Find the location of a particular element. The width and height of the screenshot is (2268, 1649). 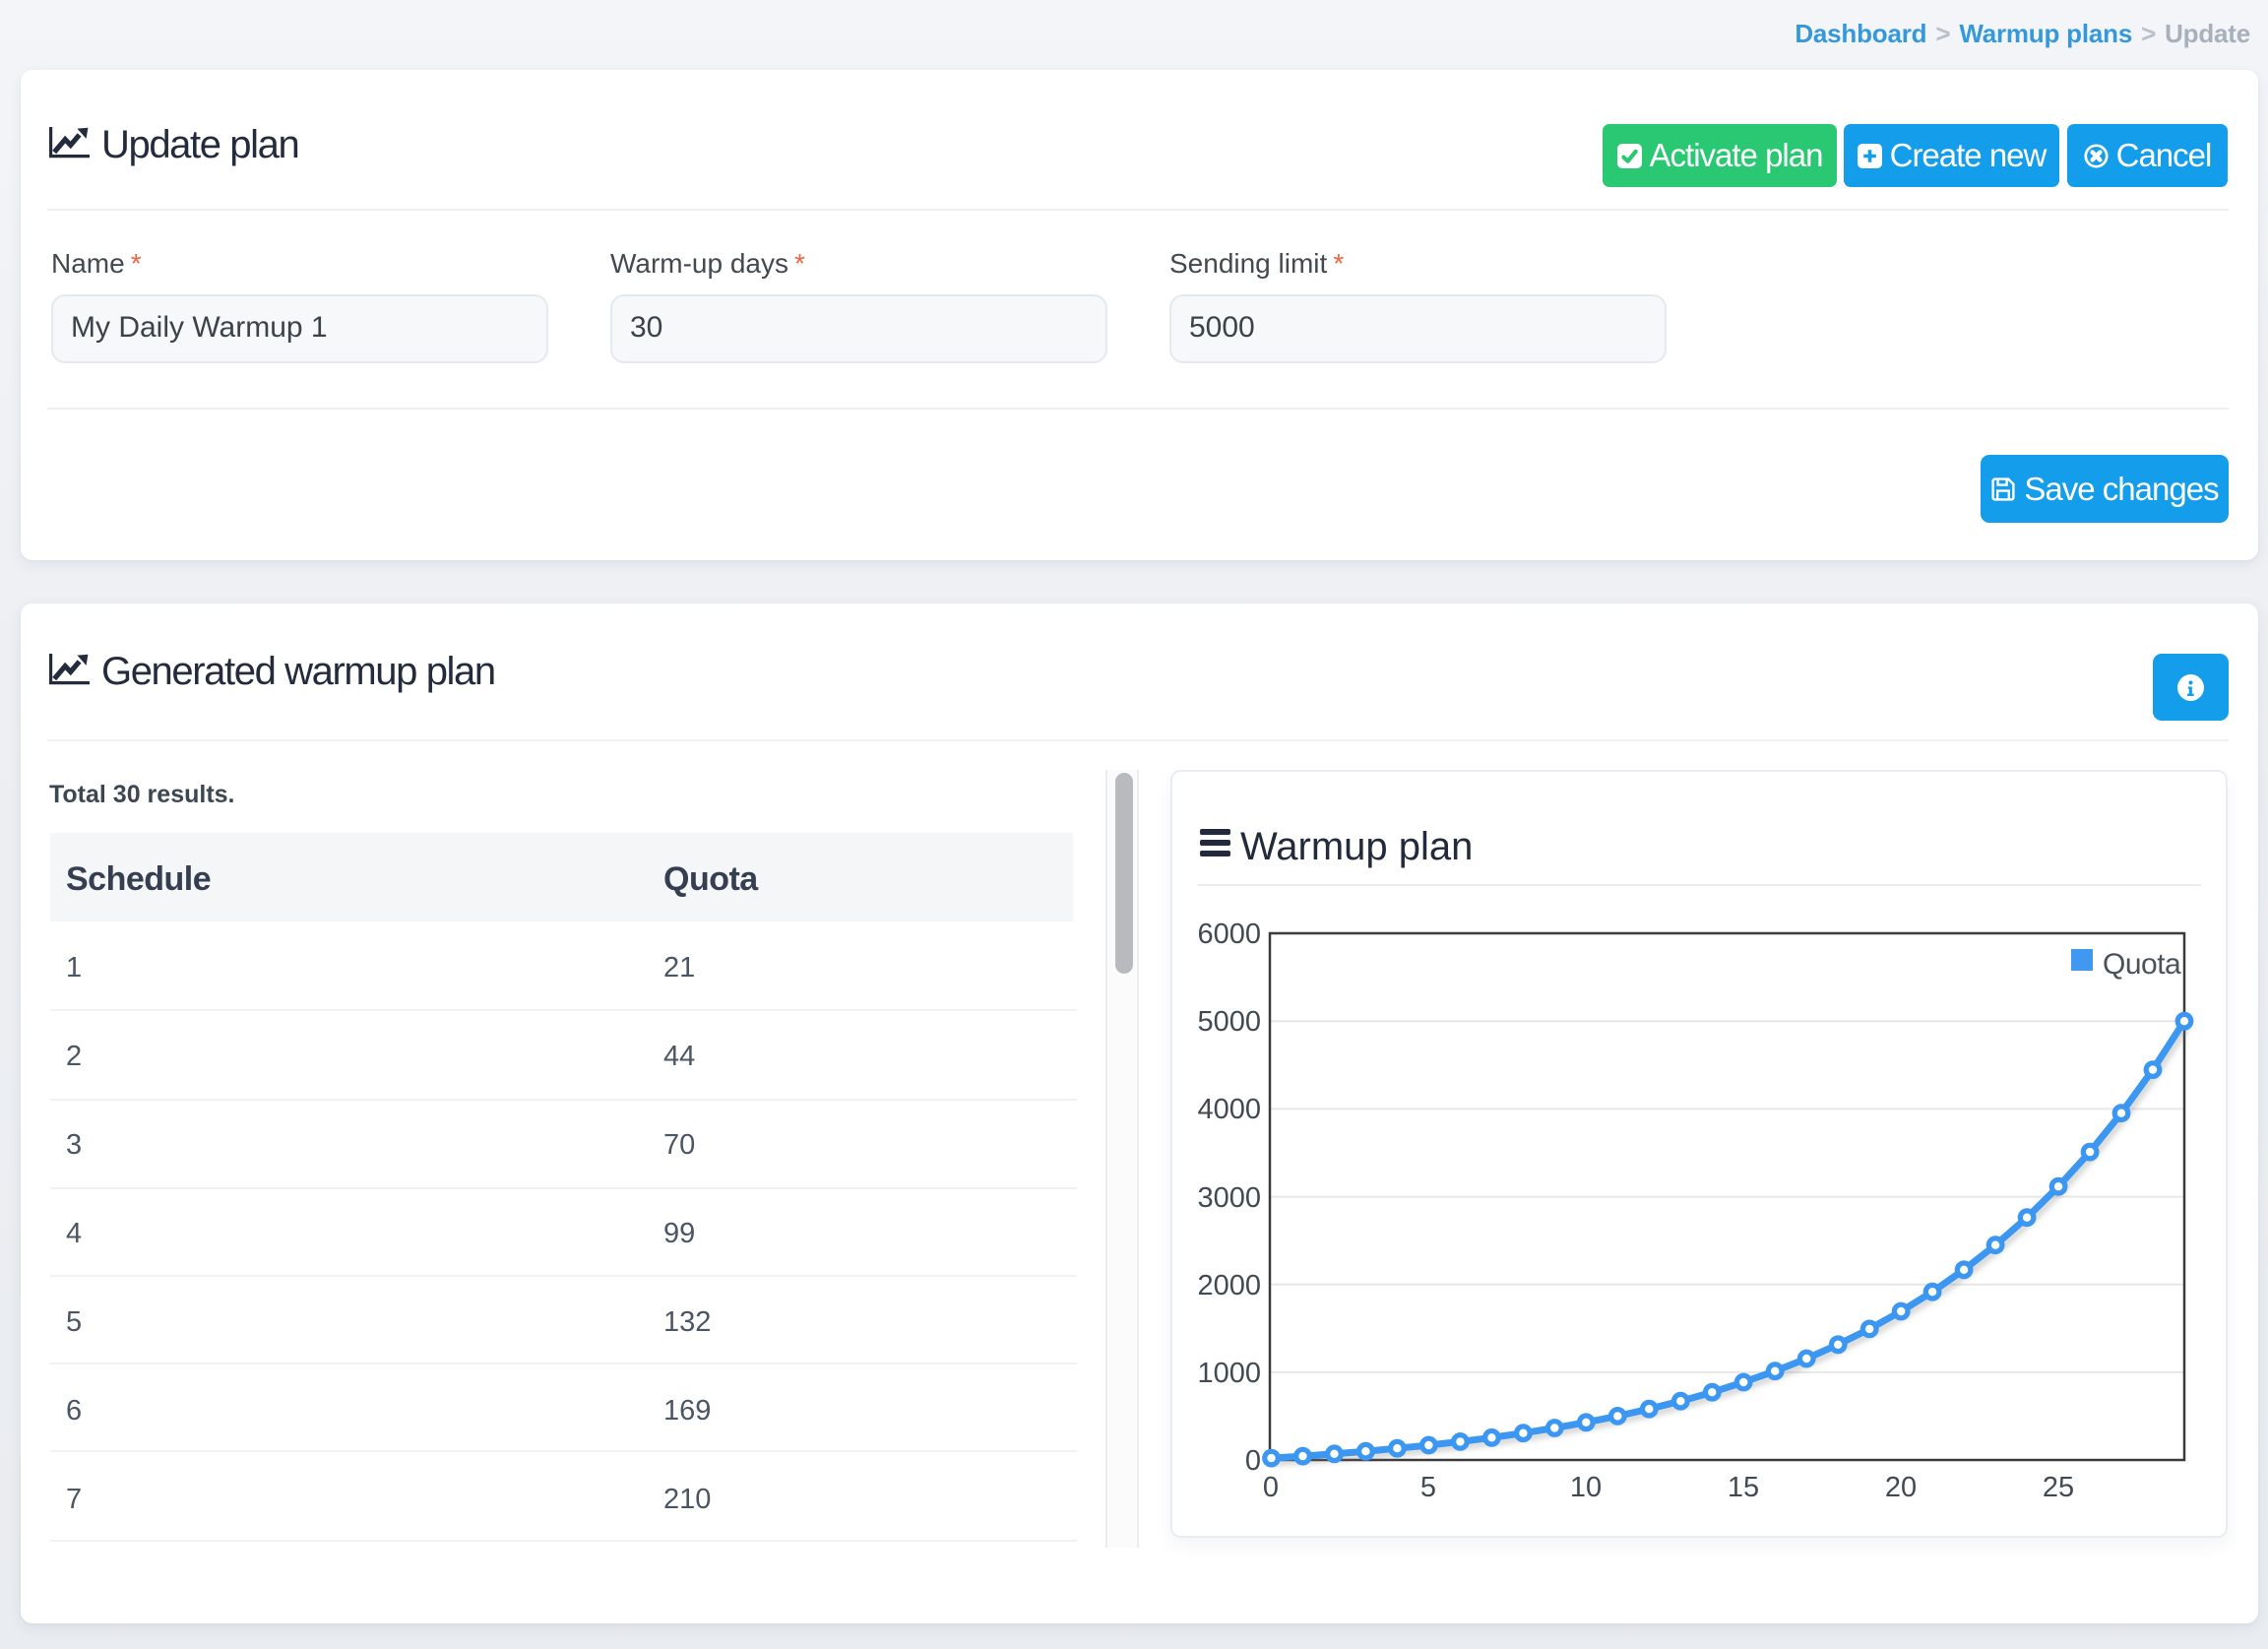

svg-text: 15 is located at coordinates (1743, 1487).